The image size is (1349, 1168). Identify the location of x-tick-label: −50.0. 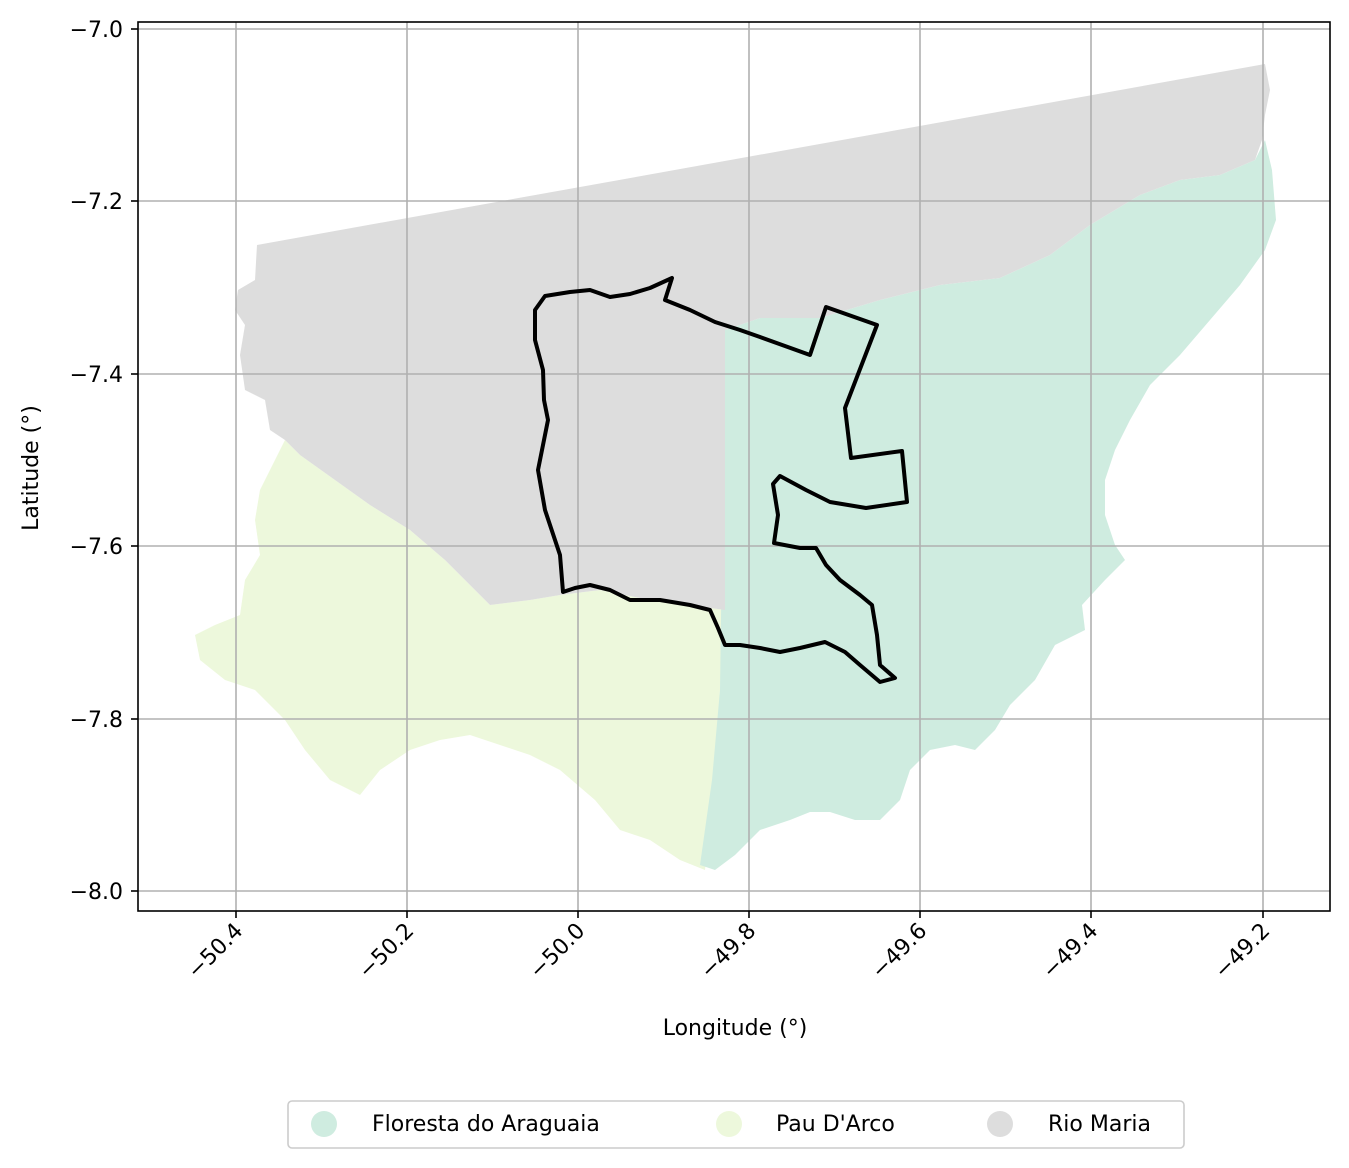
(557, 951).